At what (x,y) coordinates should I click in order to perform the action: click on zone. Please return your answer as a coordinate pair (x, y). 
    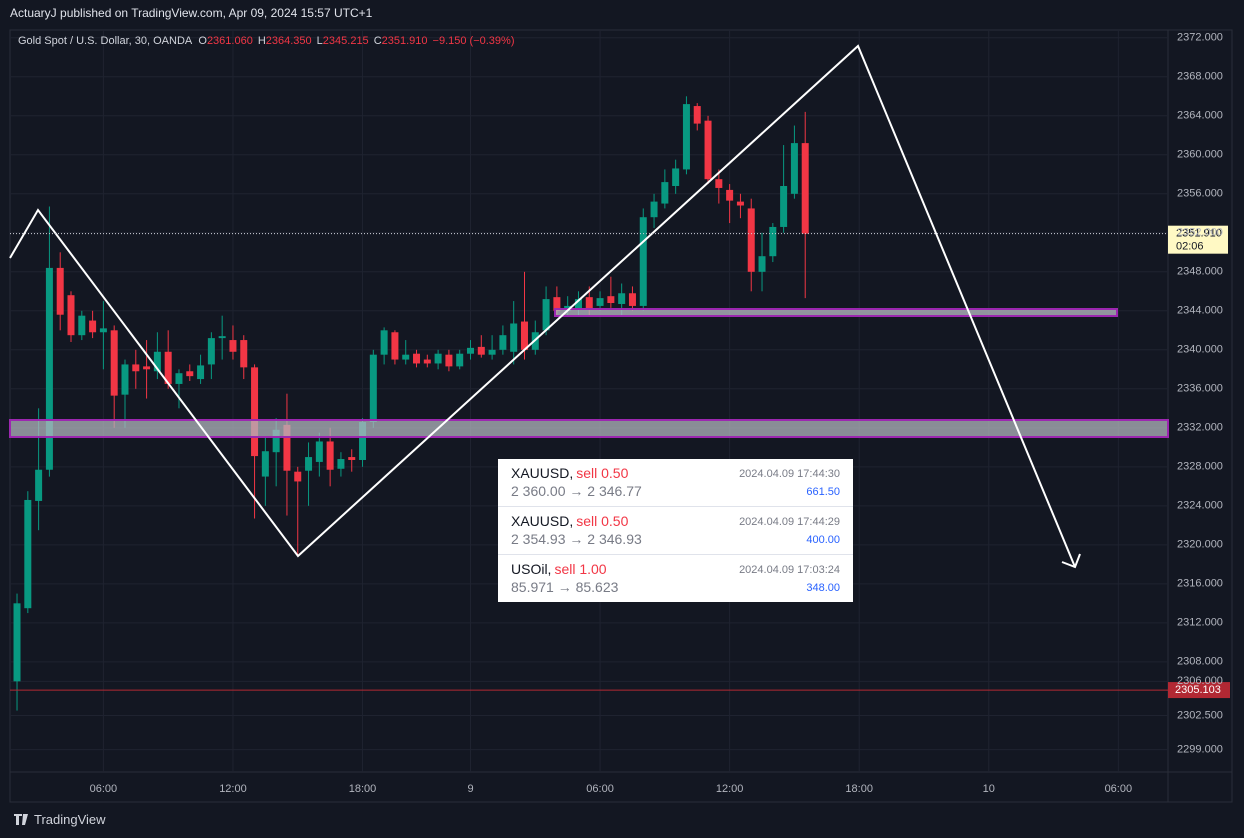
    Looking at the image, I should click on (836, 312).